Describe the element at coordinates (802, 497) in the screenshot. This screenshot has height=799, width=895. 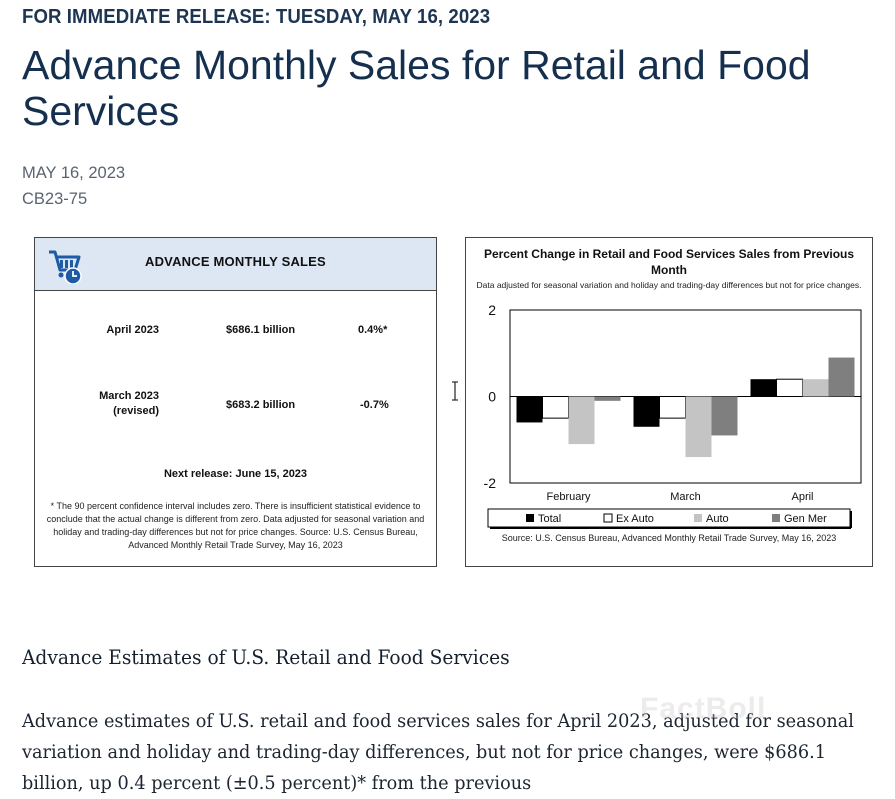
I see `x-category-label: April` at that location.